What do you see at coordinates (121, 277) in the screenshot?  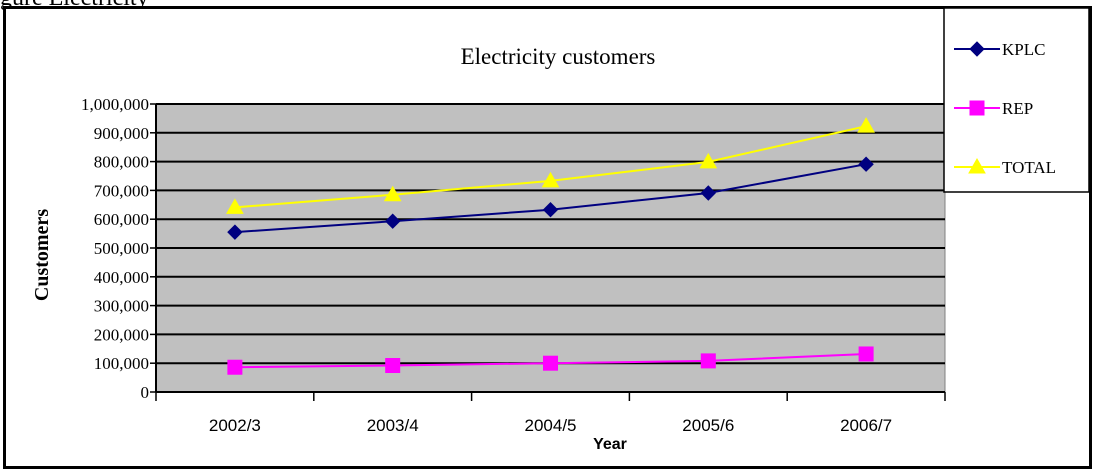 I see `y-tick-label: 400,000` at bounding box center [121, 277].